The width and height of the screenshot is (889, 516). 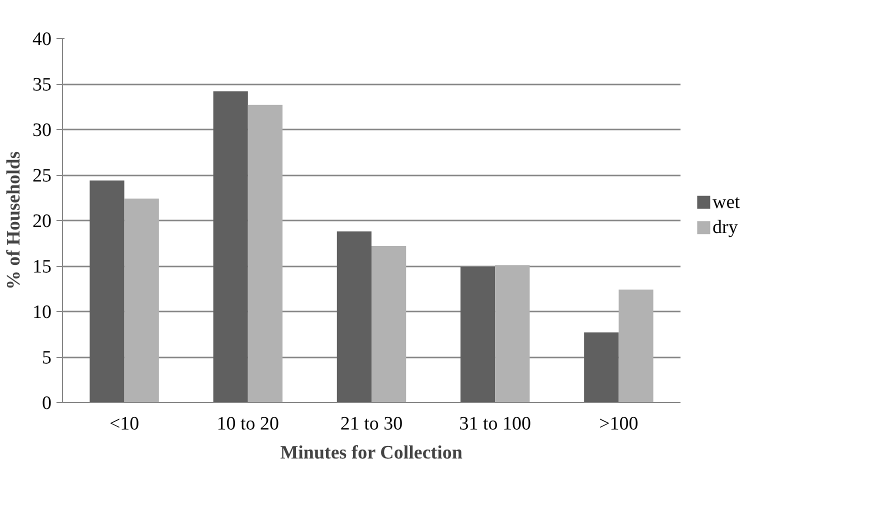 What do you see at coordinates (14, 220) in the screenshot?
I see `y-axis-title: % of Households` at bounding box center [14, 220].